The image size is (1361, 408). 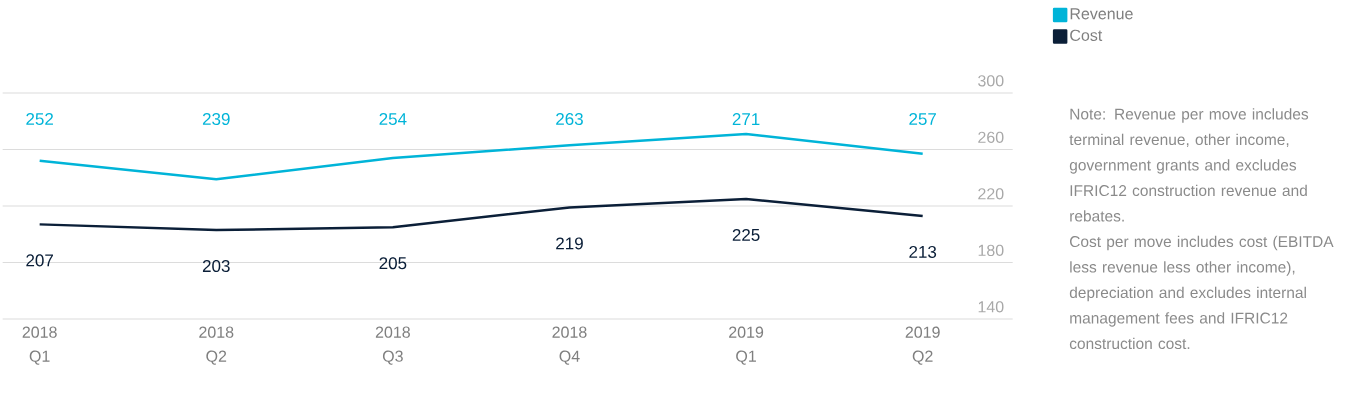 What do you see at coordinates (569, 243) in the screenshot?
I see `data-label: 219` at bounding box center [569, 243].